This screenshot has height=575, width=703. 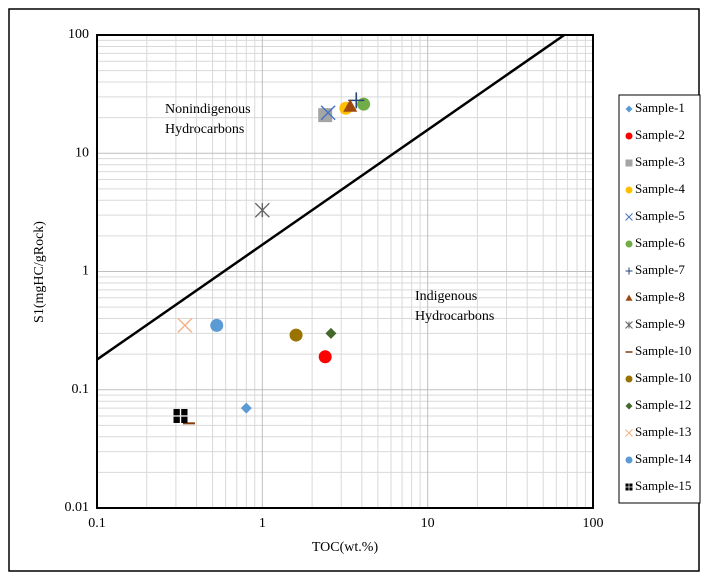 I want to click on x-axis-label: TOC(wt.%), so click(x=345, y=547).